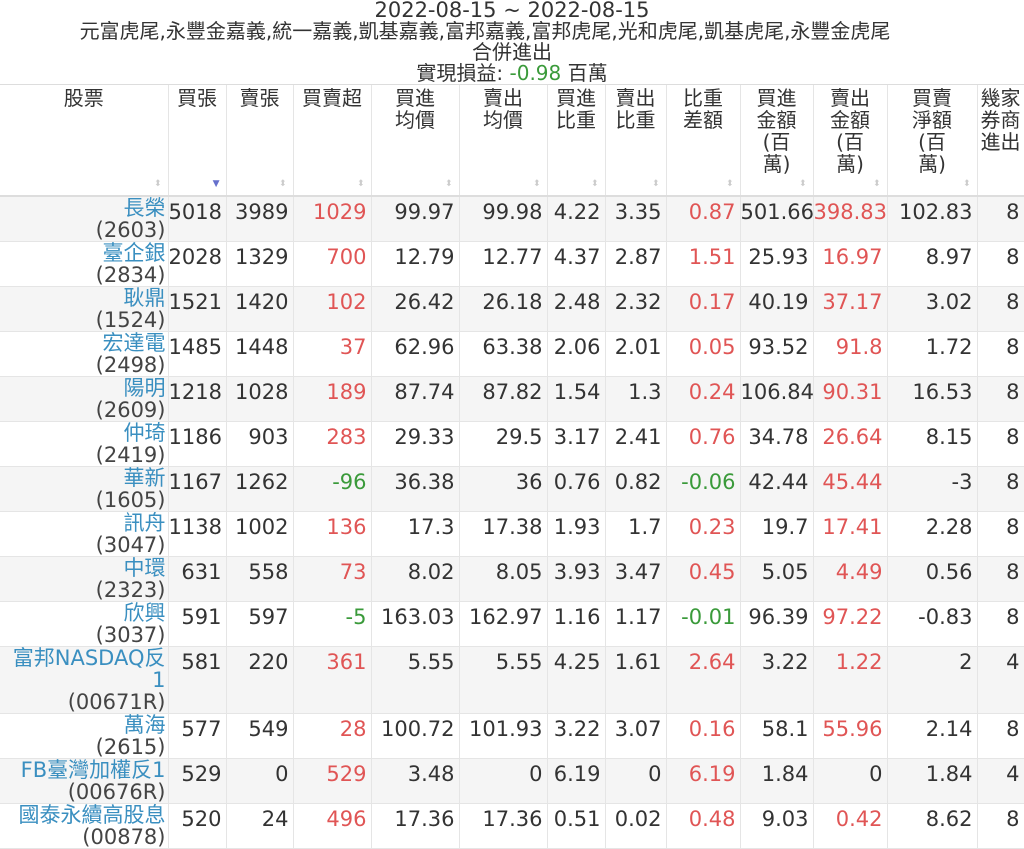  I want to click on column-header-3: 買賣超 ⬍, so click(332, 141).